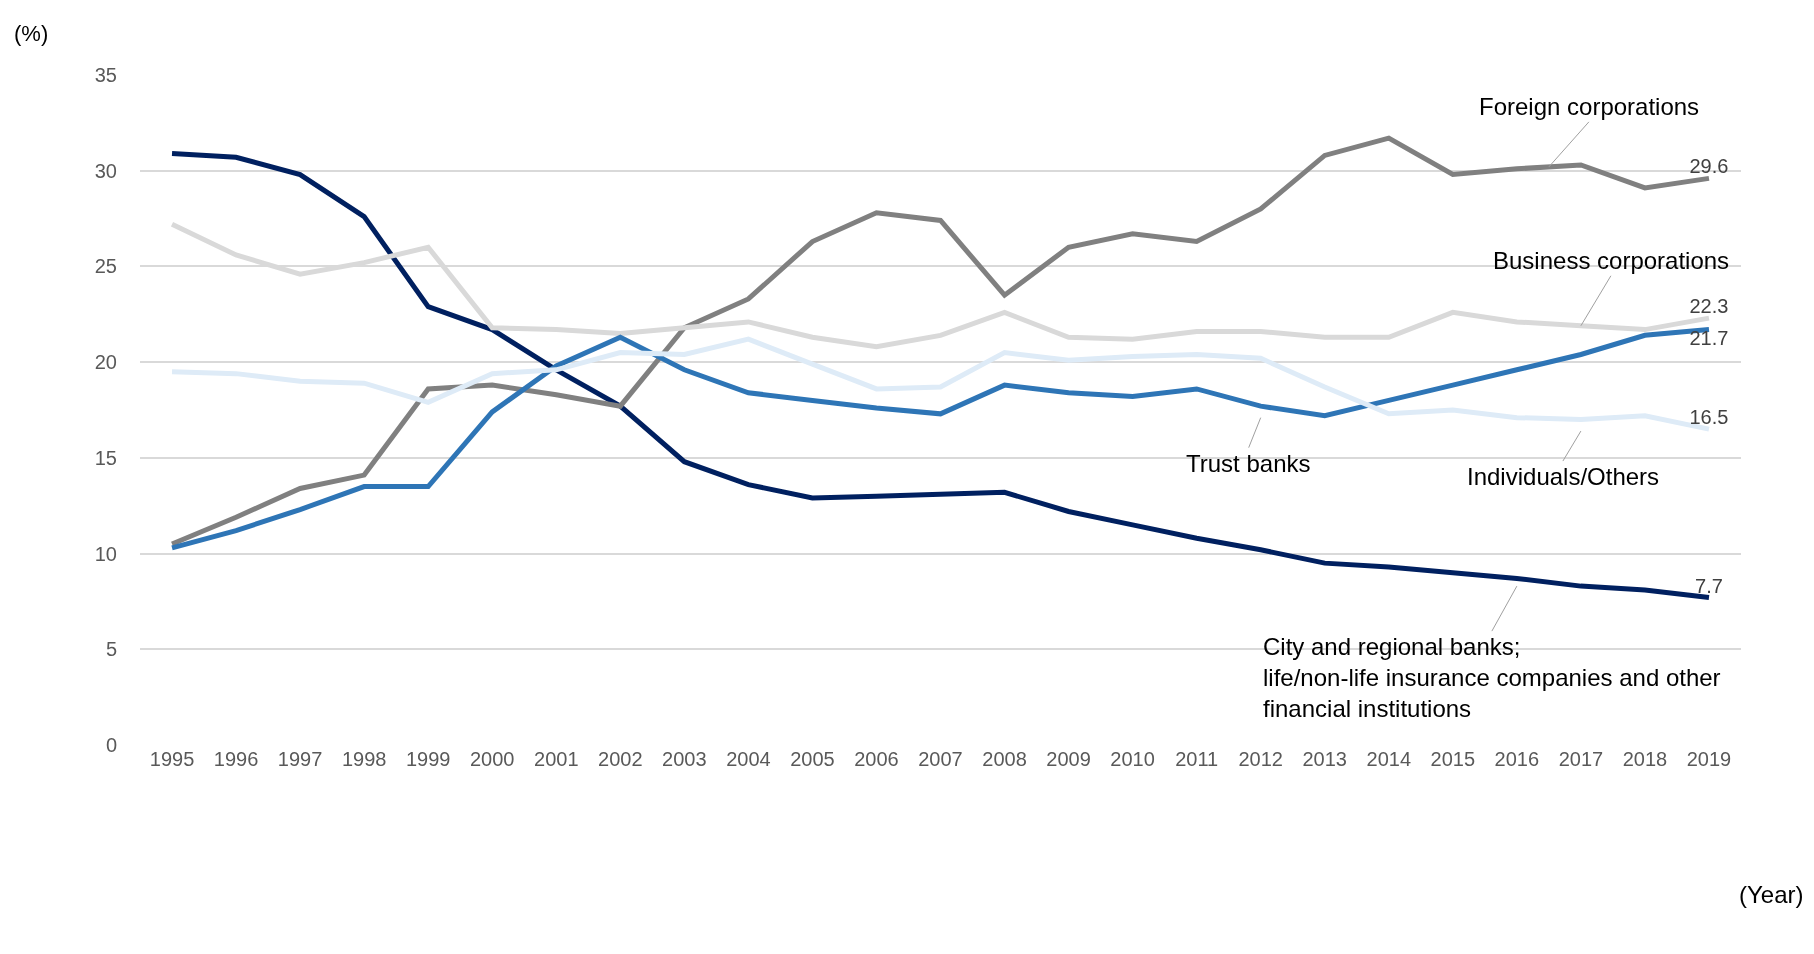 The height and width of the screenshot is (954, 1814). Describe the element at coordinates (172, 759) in the screenshot. I see `x-tick-label: 1995` at that location.